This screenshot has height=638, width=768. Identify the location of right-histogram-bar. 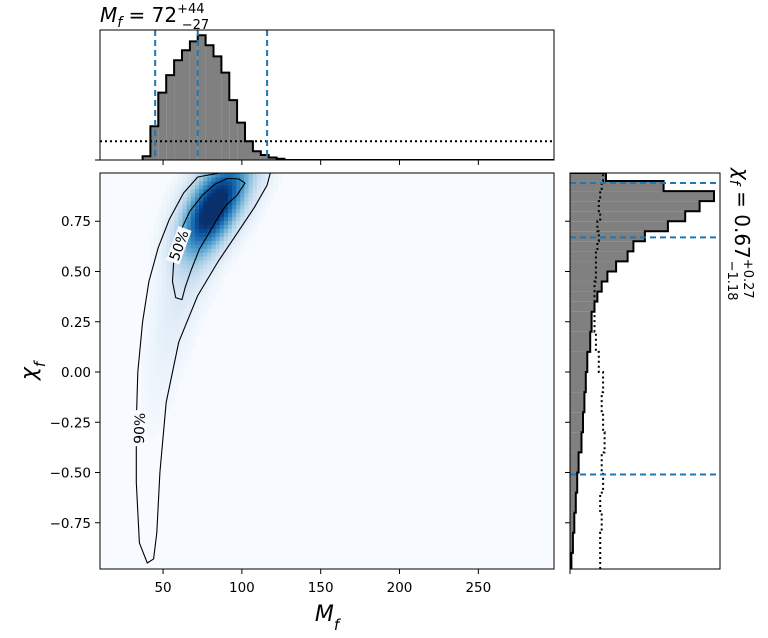
(574, 482).